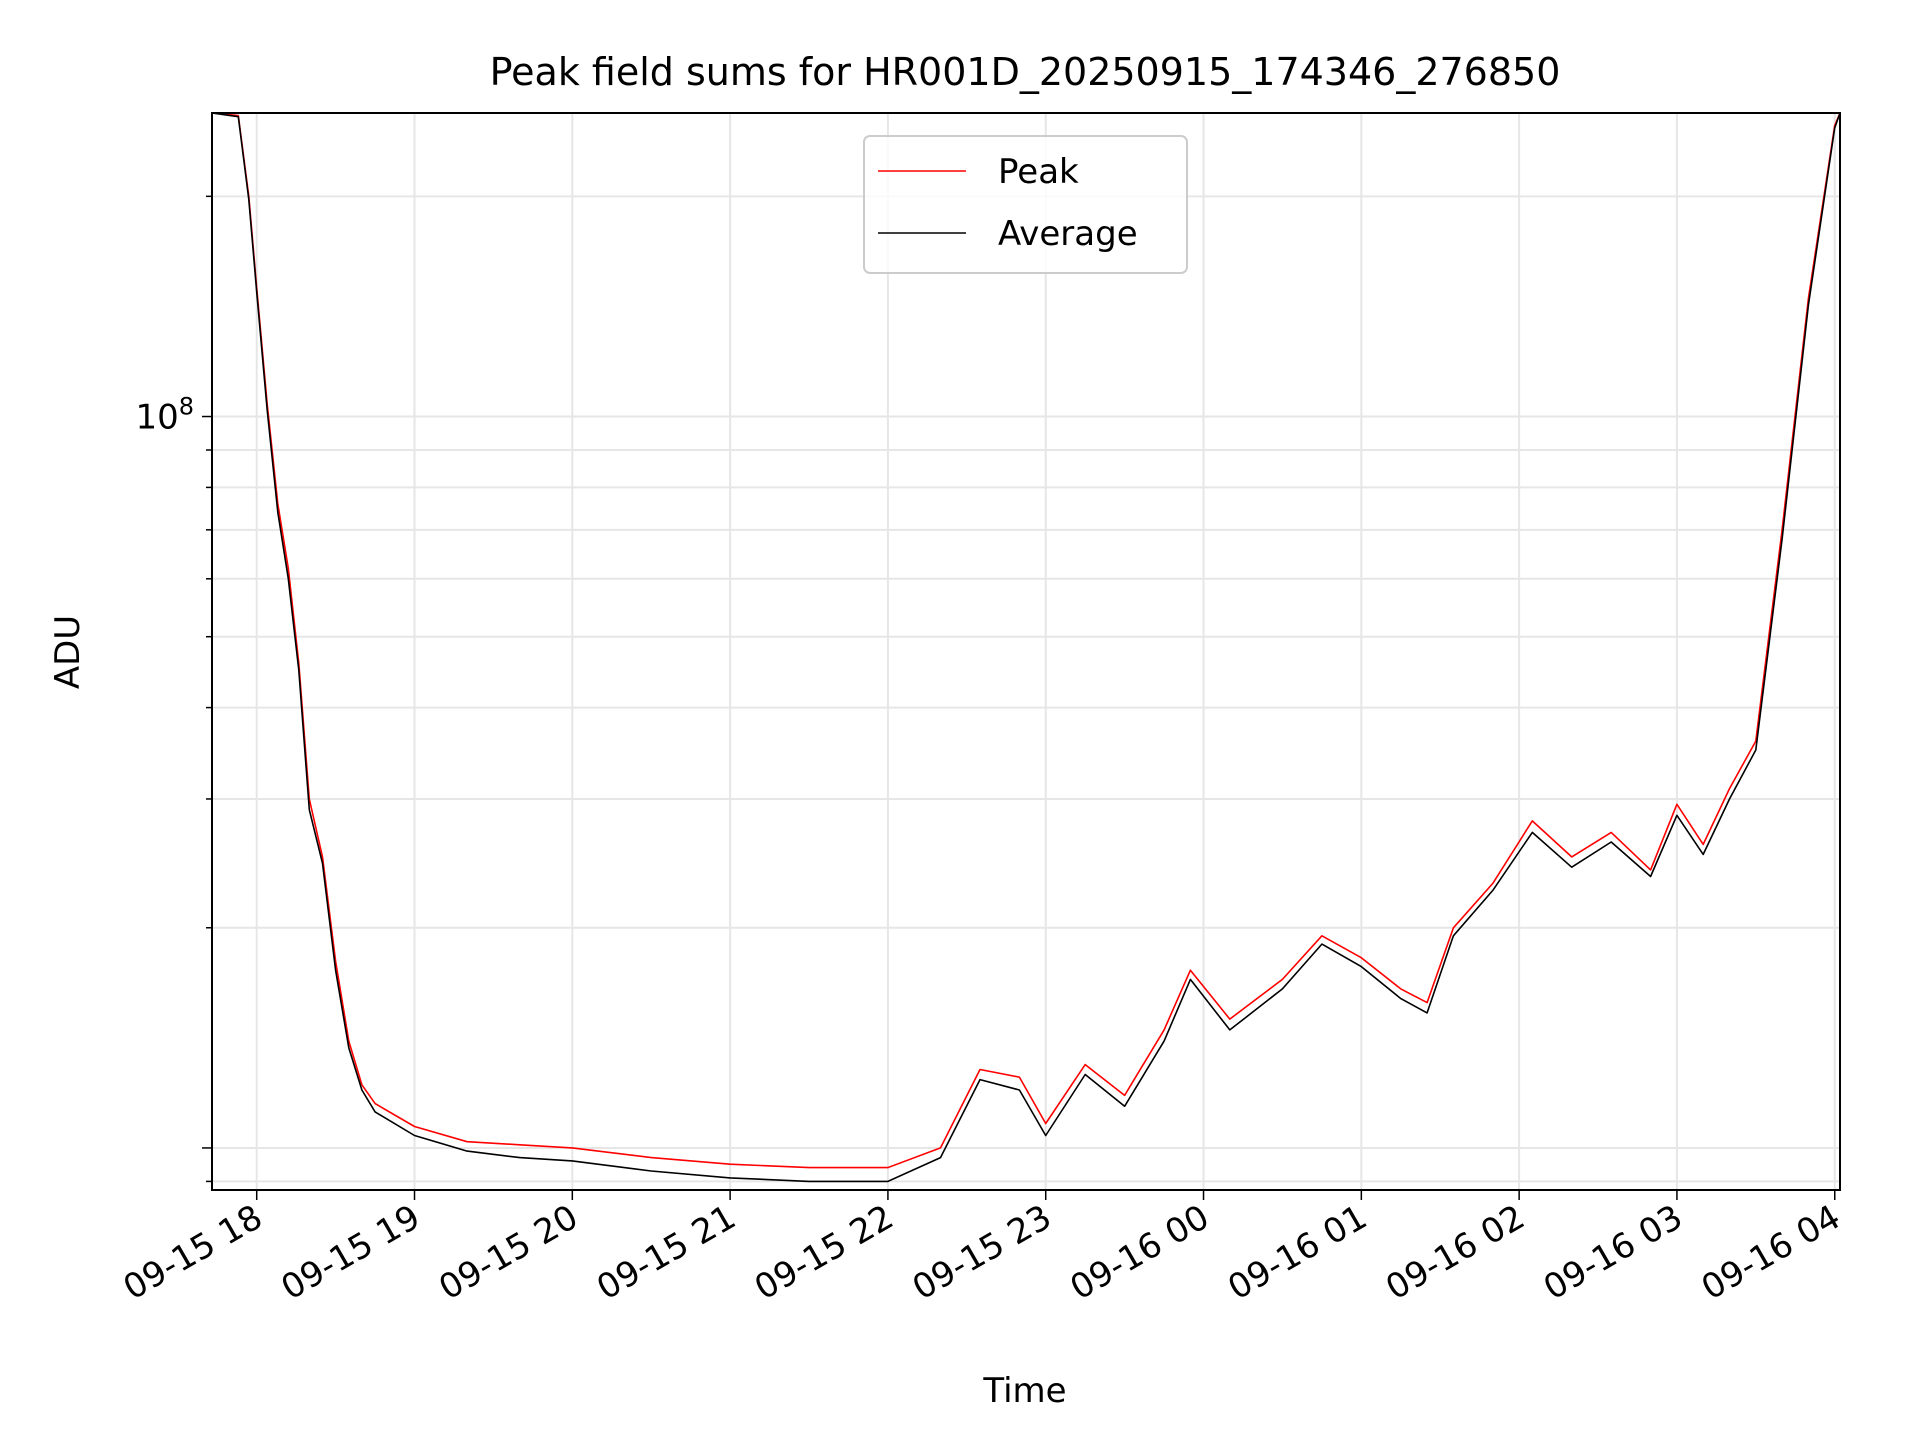 The image size is (1920, 1440). Describe the element at coordinates (68, 652) in the screenshot. I see `y-axis-label: ADU` at that location.